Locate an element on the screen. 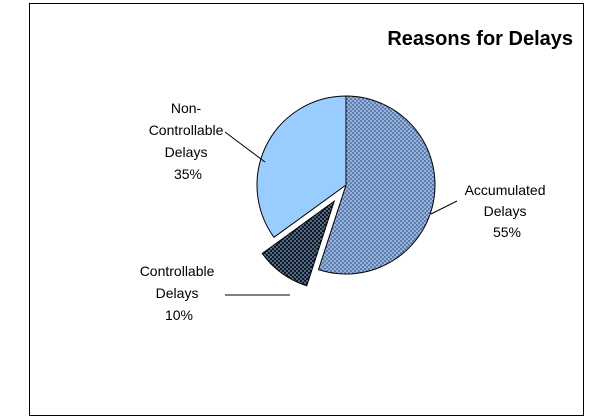 This screenshot has height=417, width=602. slice-label-controllable-line2: Delays is located at coordinates (177, 293).